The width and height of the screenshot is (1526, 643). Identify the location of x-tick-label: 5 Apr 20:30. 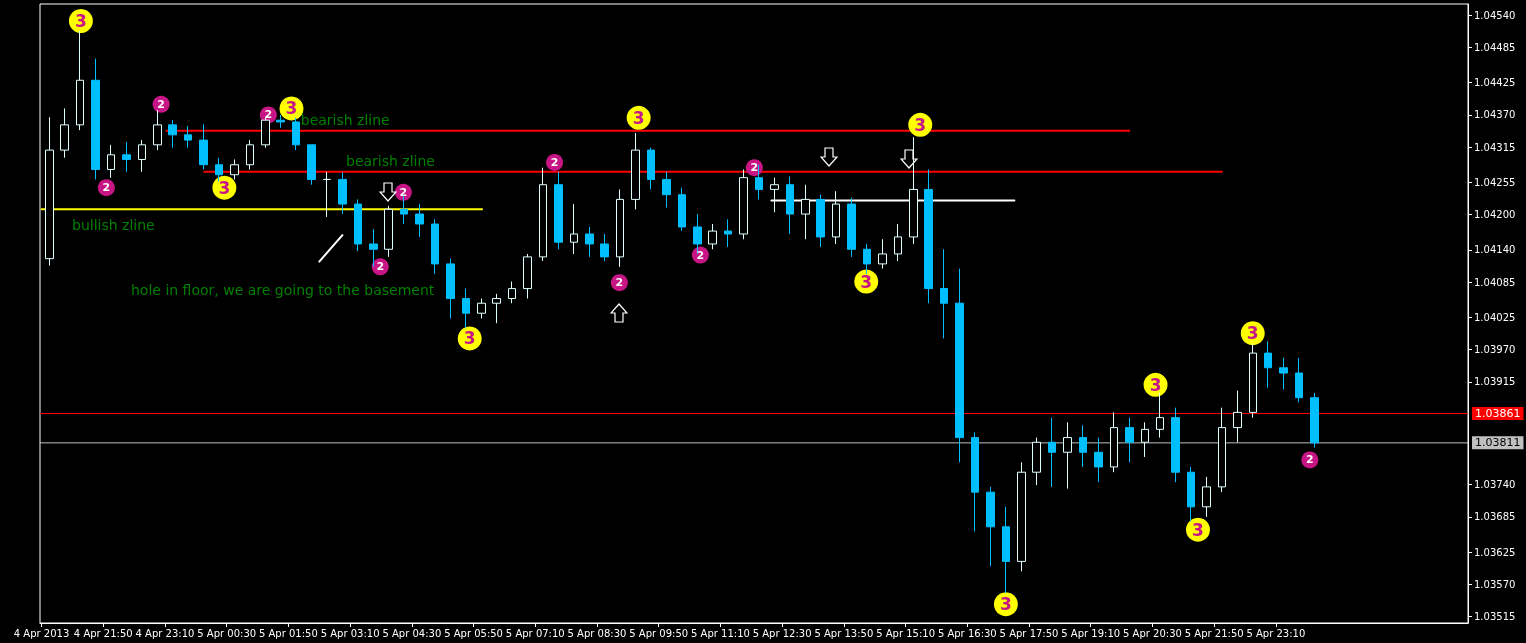
(1152, 633).